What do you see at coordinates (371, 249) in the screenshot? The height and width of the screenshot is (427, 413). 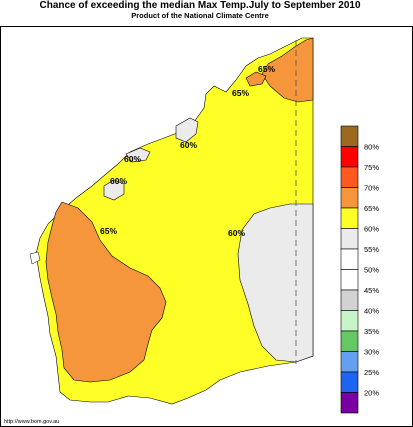 I see `legend-label: 55%` at bounding box center [371, 249].